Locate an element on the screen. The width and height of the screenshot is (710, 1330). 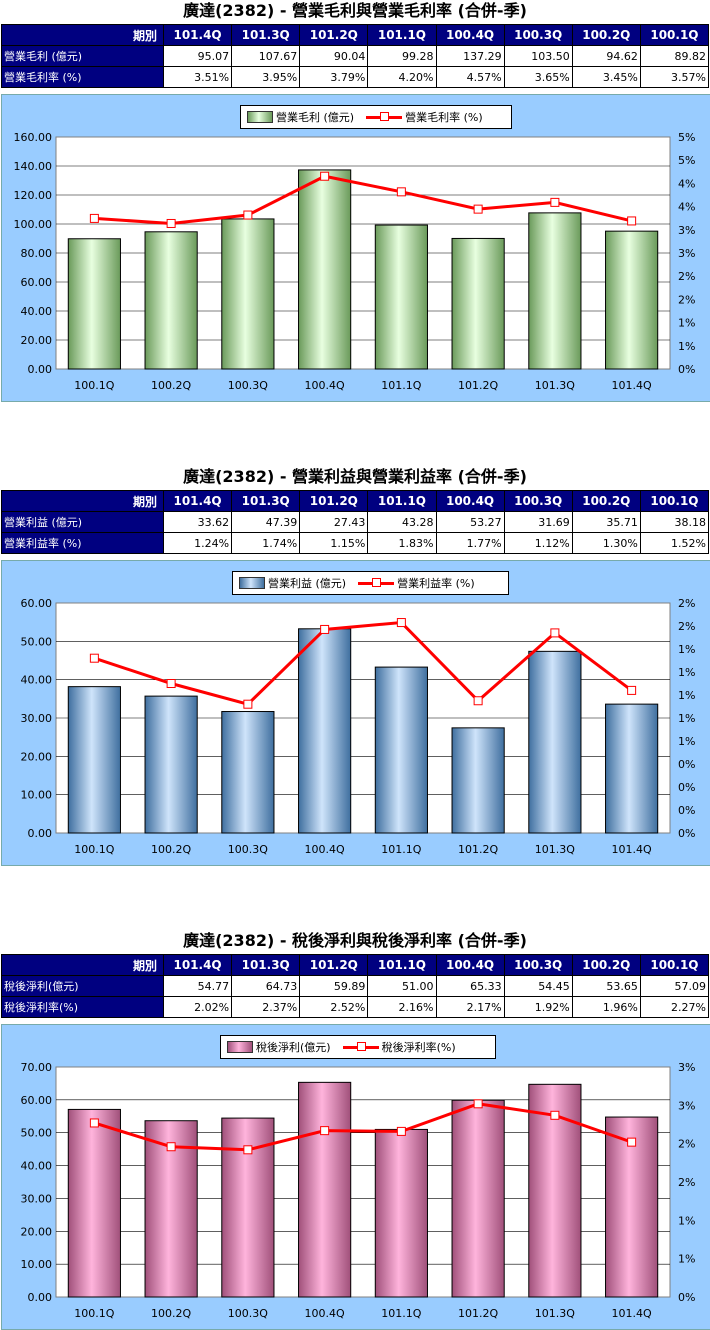
y-tick-label: 70.00 is located at coordinates (37, 1067).